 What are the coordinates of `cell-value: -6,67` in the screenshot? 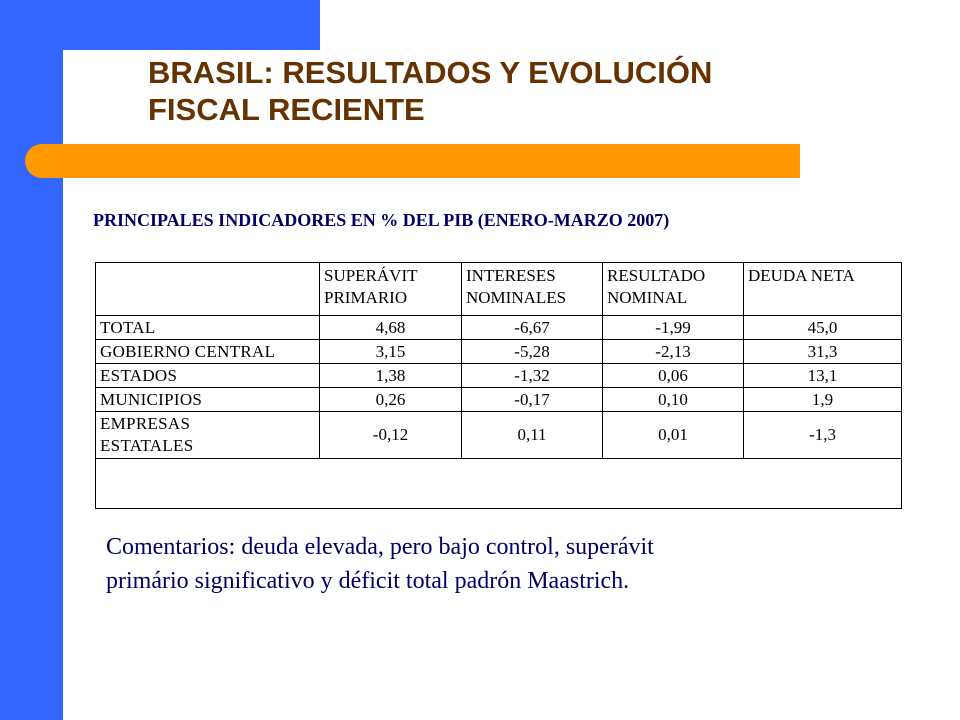 It's located at (532, 327).